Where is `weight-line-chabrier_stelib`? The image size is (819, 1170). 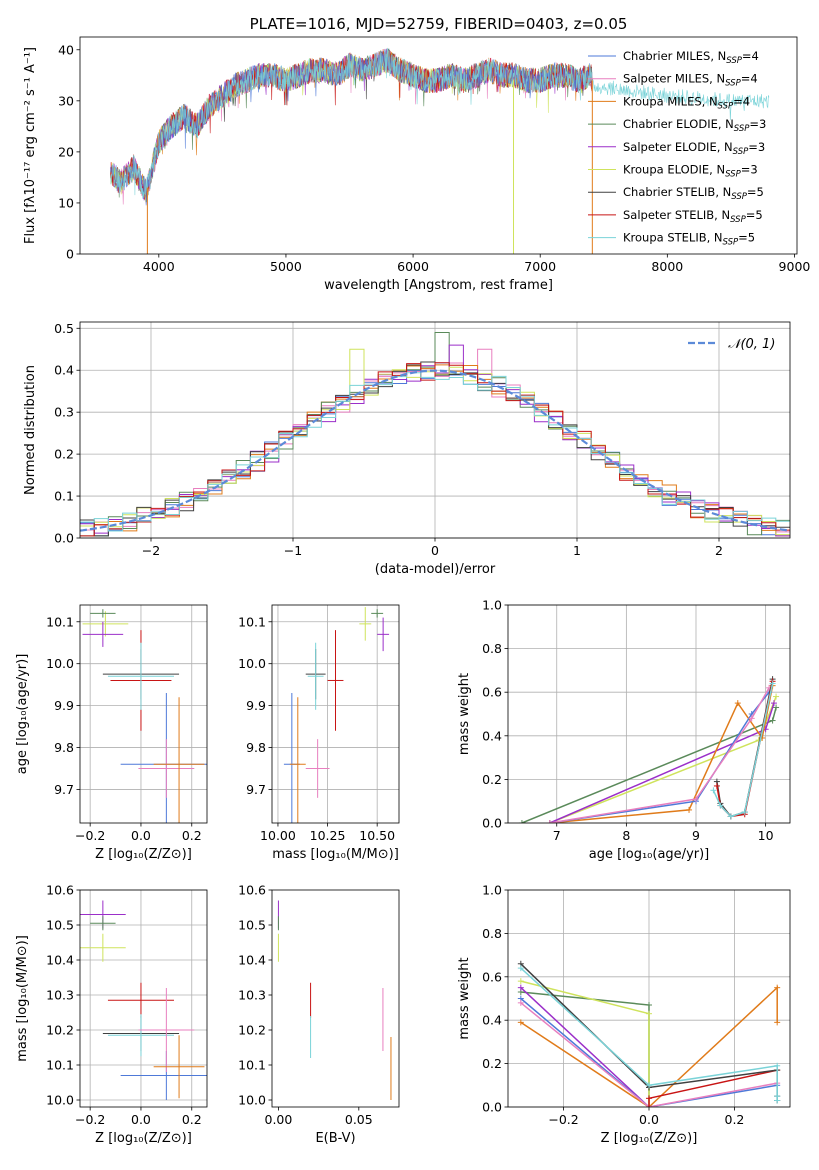
weight-line-chabrier_stelib is located at coordinates (745, 748).